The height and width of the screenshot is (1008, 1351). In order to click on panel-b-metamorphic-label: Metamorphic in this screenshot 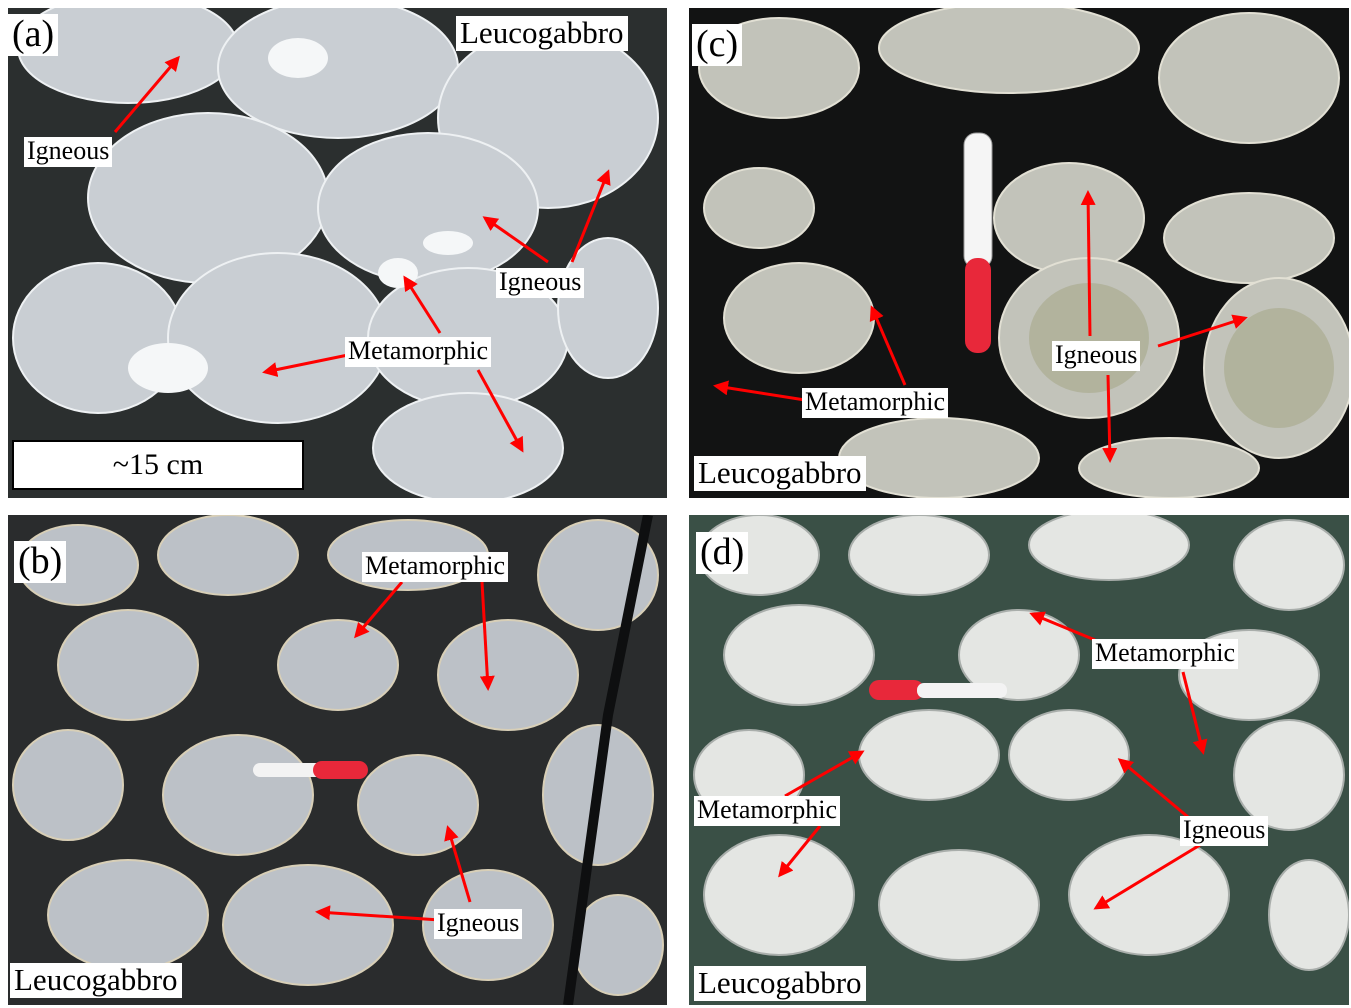, I will do `click(435, 567)`.